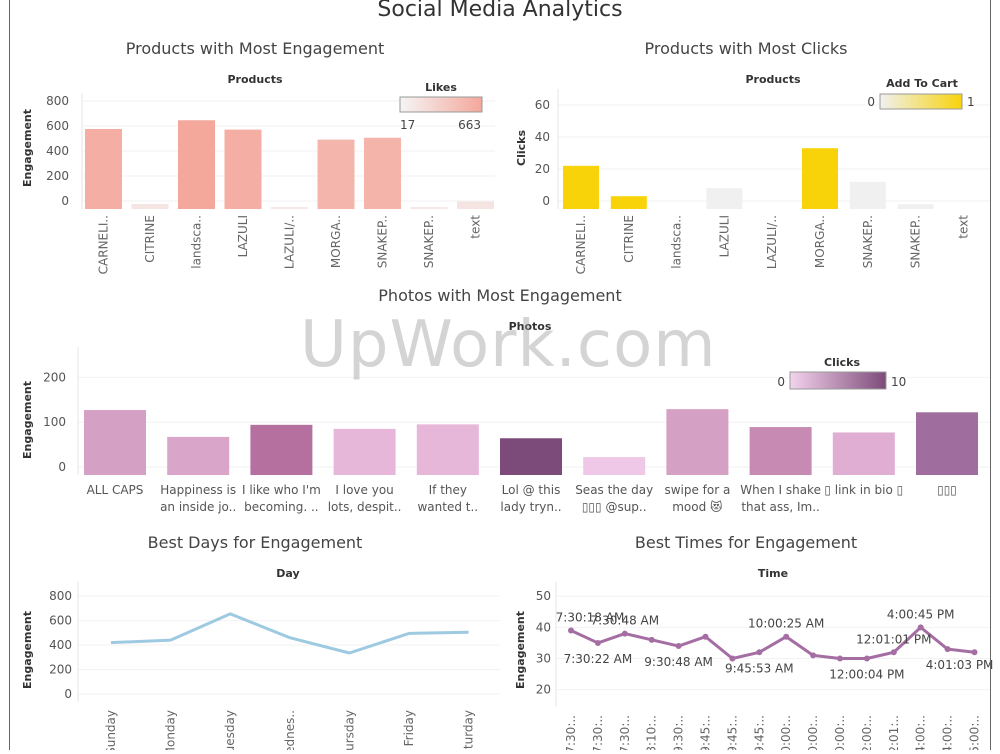 This screenshot has height=754, width=1000. What do you see at coordinates (679, 732) in the screenshot?
I see `x-tick-label: 9:30:..` at bounding box center [679, 732].